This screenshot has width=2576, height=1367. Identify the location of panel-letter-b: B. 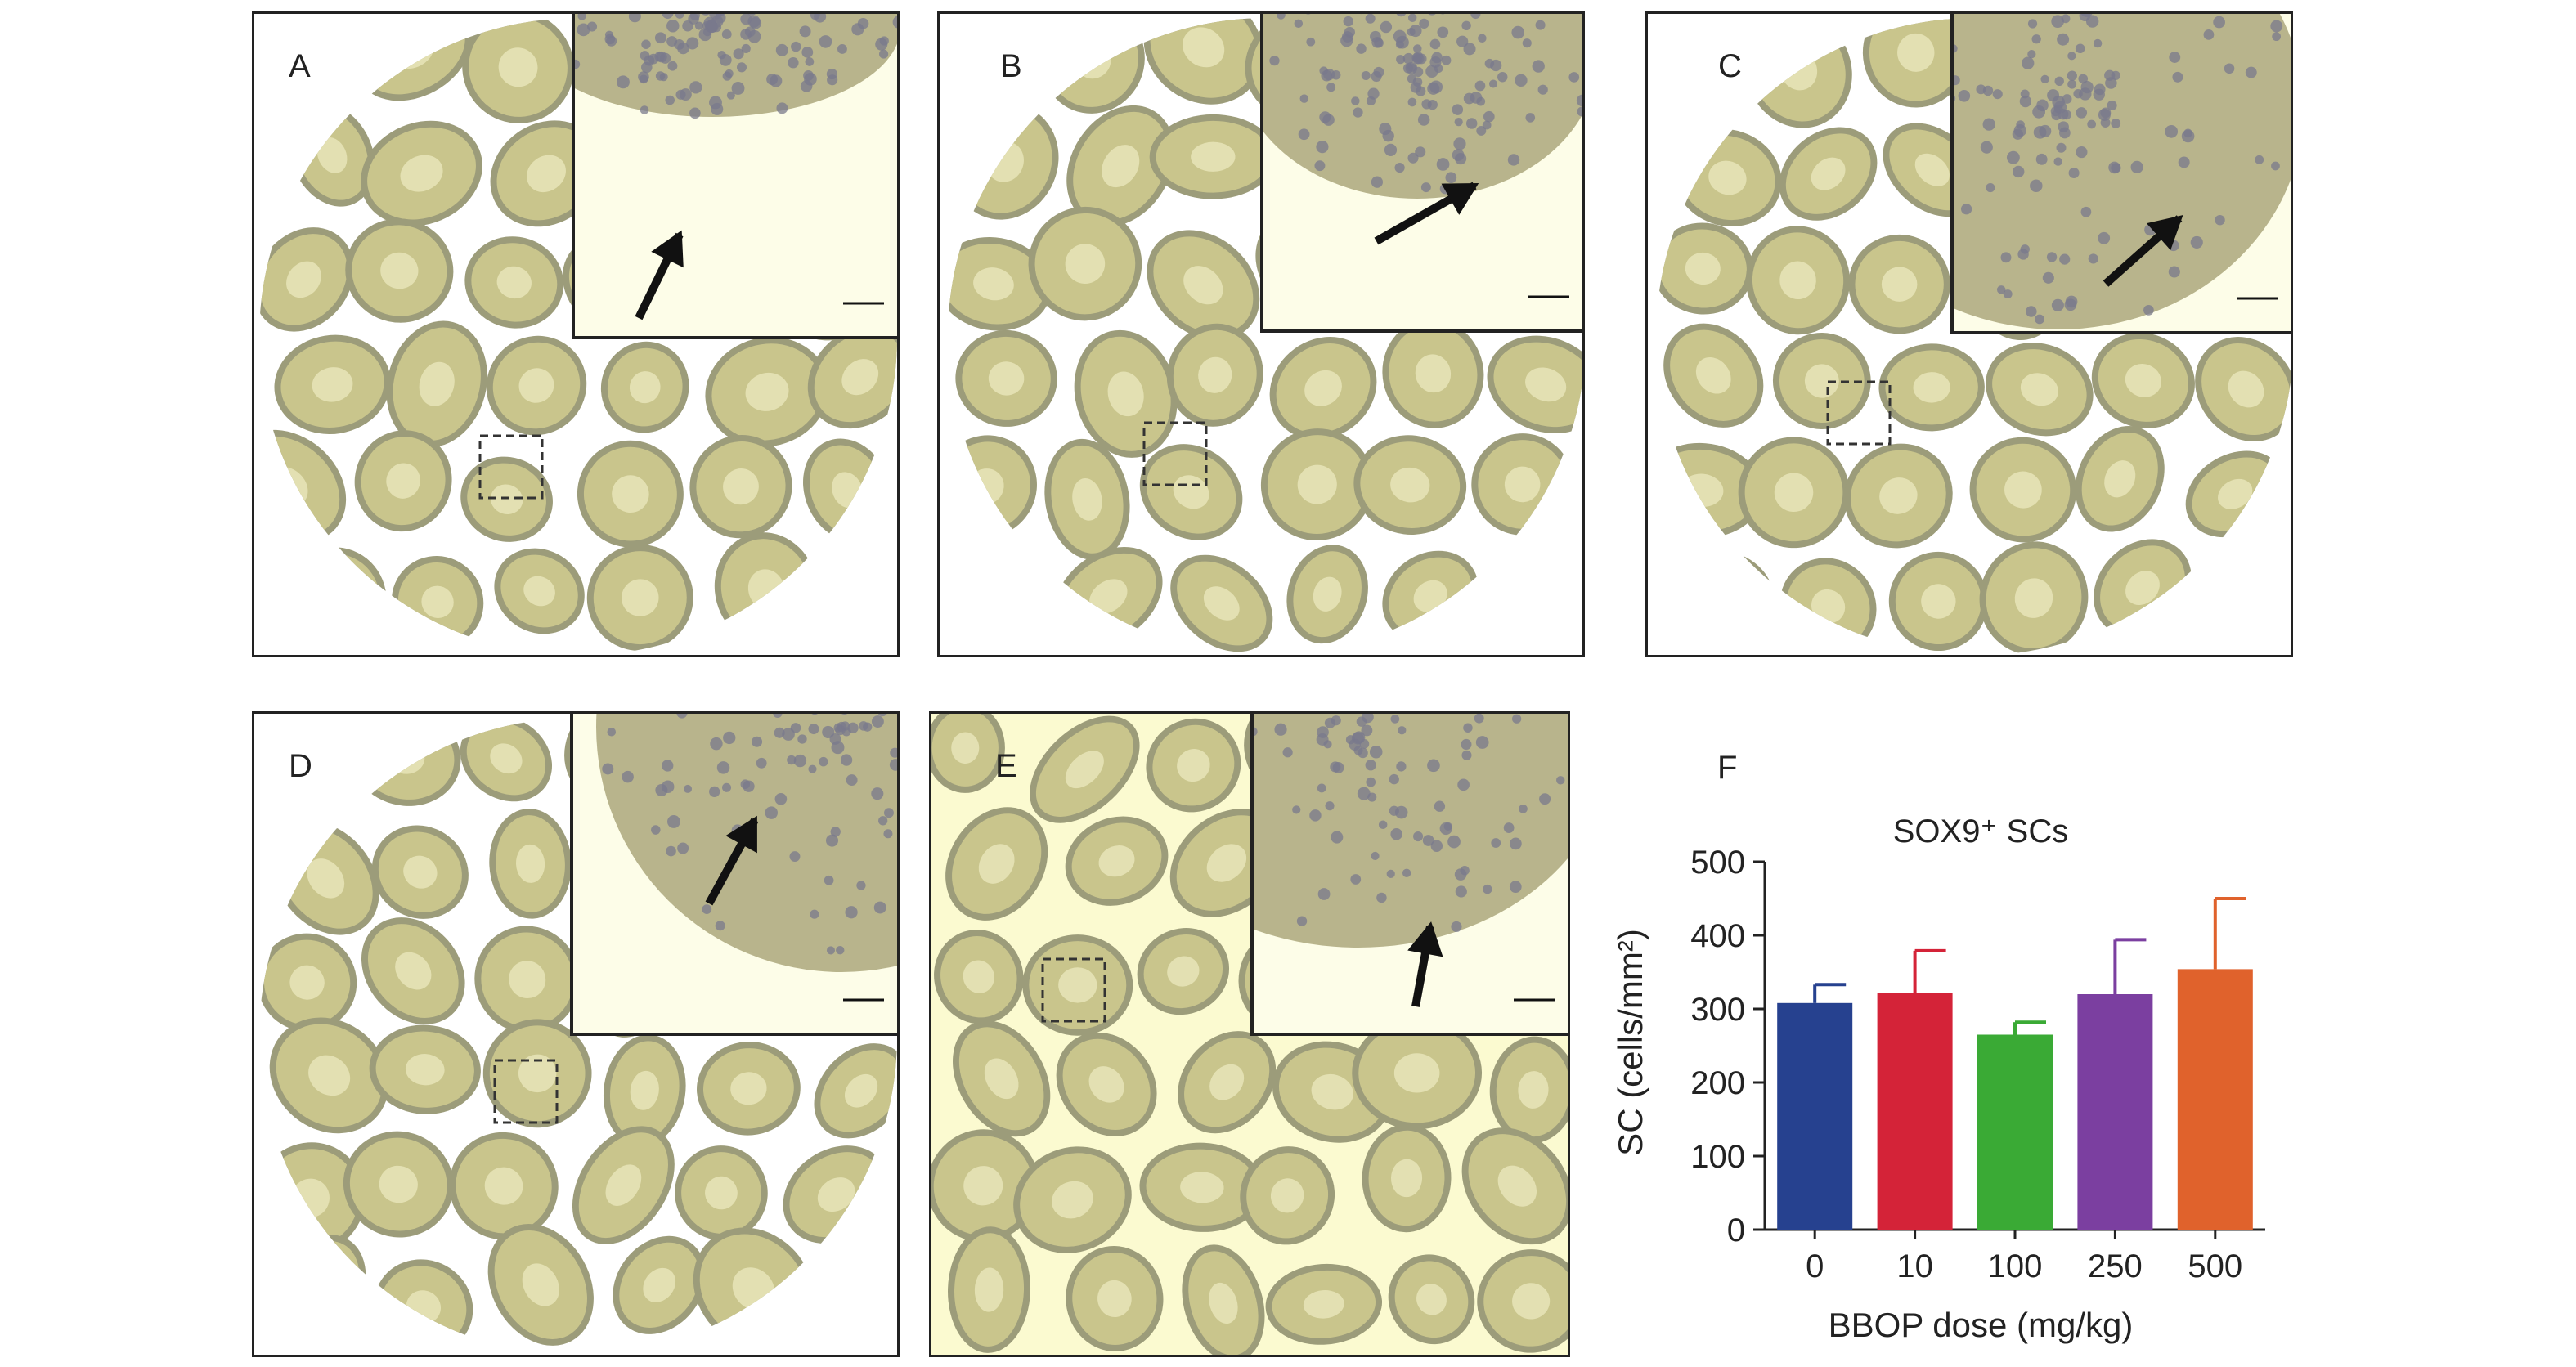
(1011, 66).